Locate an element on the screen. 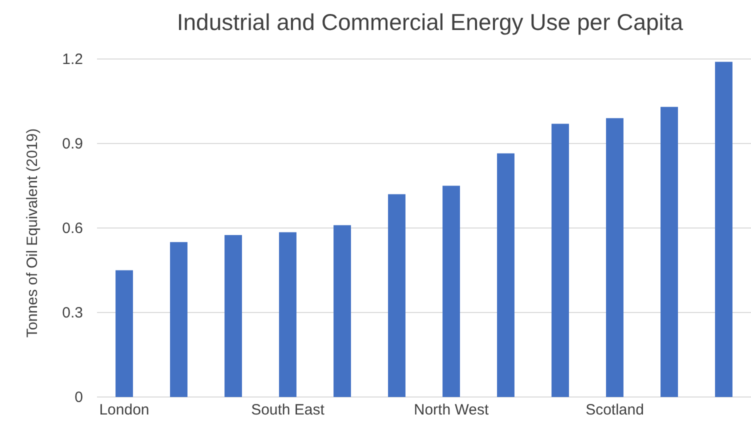 Image resolution: width=751 pixels, height=422 pixels. y-tick-label: 1.2 is located at coordinates (72, 59).